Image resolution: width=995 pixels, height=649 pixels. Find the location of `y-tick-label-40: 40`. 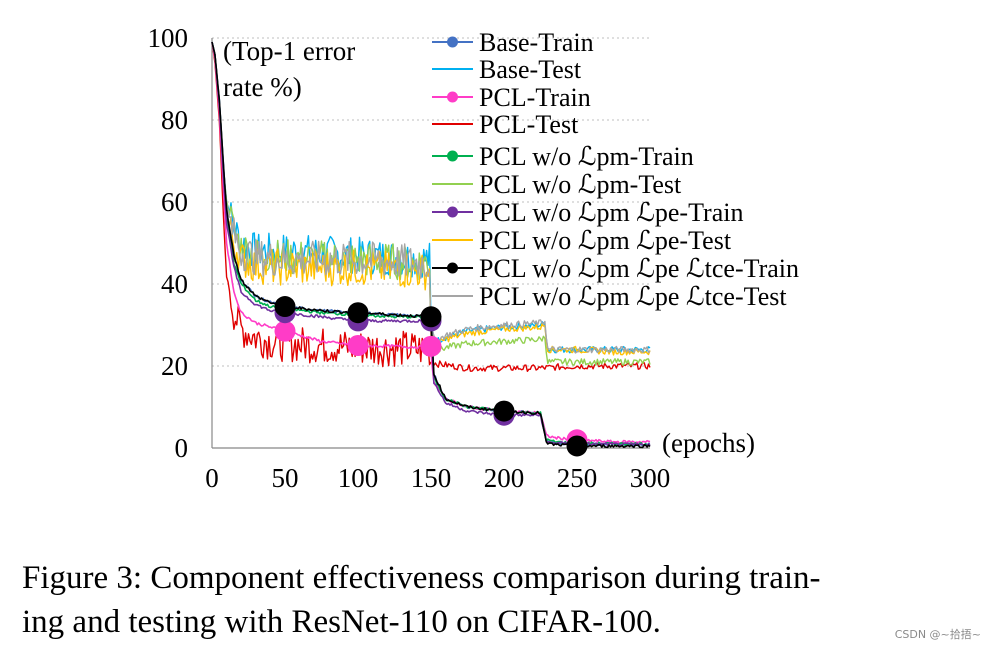

y-tick-label-40: 40 is located at coordinates (174, 284).